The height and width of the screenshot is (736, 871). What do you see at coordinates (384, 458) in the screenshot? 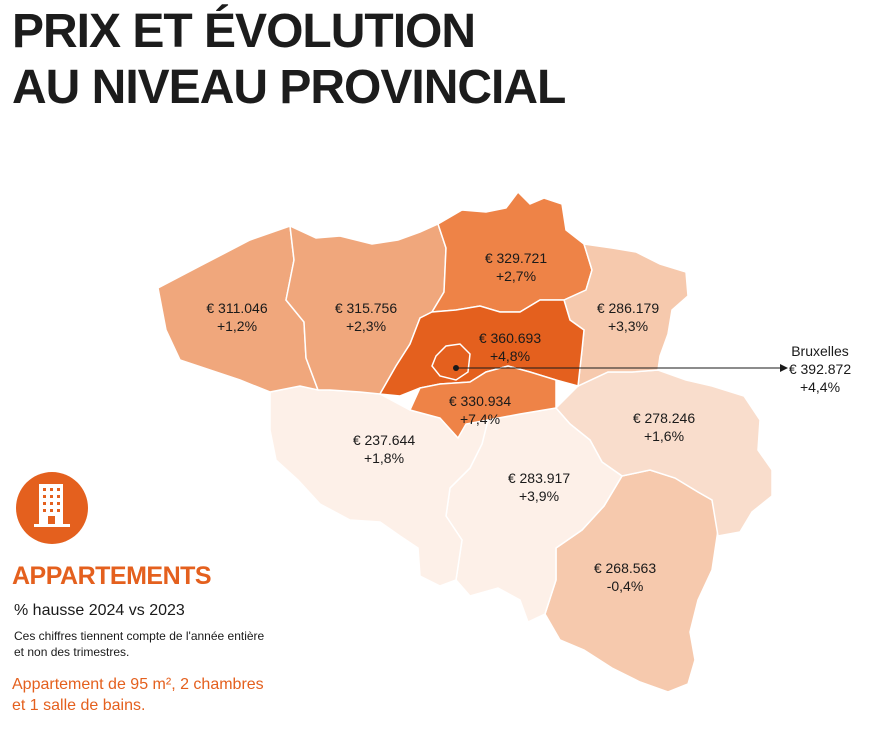
I see `label-hainaut-change: +1,8%` at bounding box center [384, 458].